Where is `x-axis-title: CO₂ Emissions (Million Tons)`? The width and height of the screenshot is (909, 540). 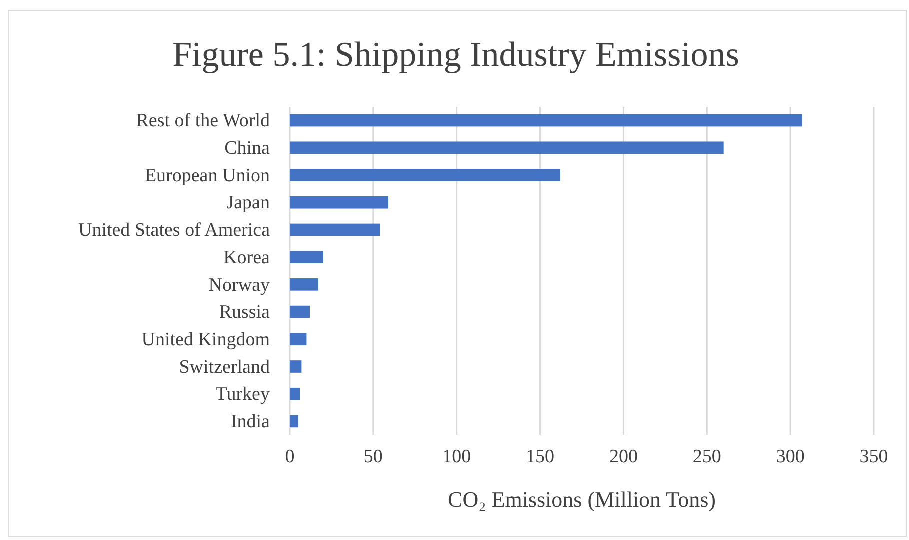
x-axis-title: CO₂ Emissions (Million Tons) is located at coordinates (582, 499).